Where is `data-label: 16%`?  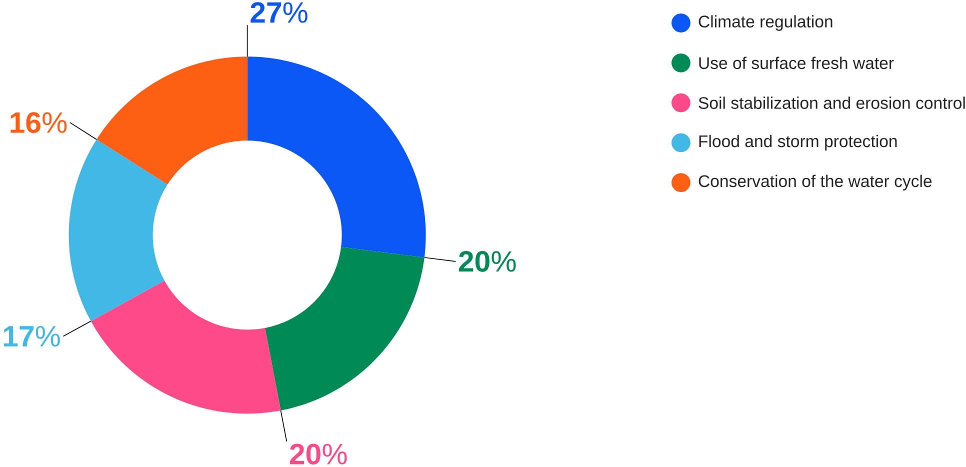
data-label: 16% is located at coordinates (38, 123).